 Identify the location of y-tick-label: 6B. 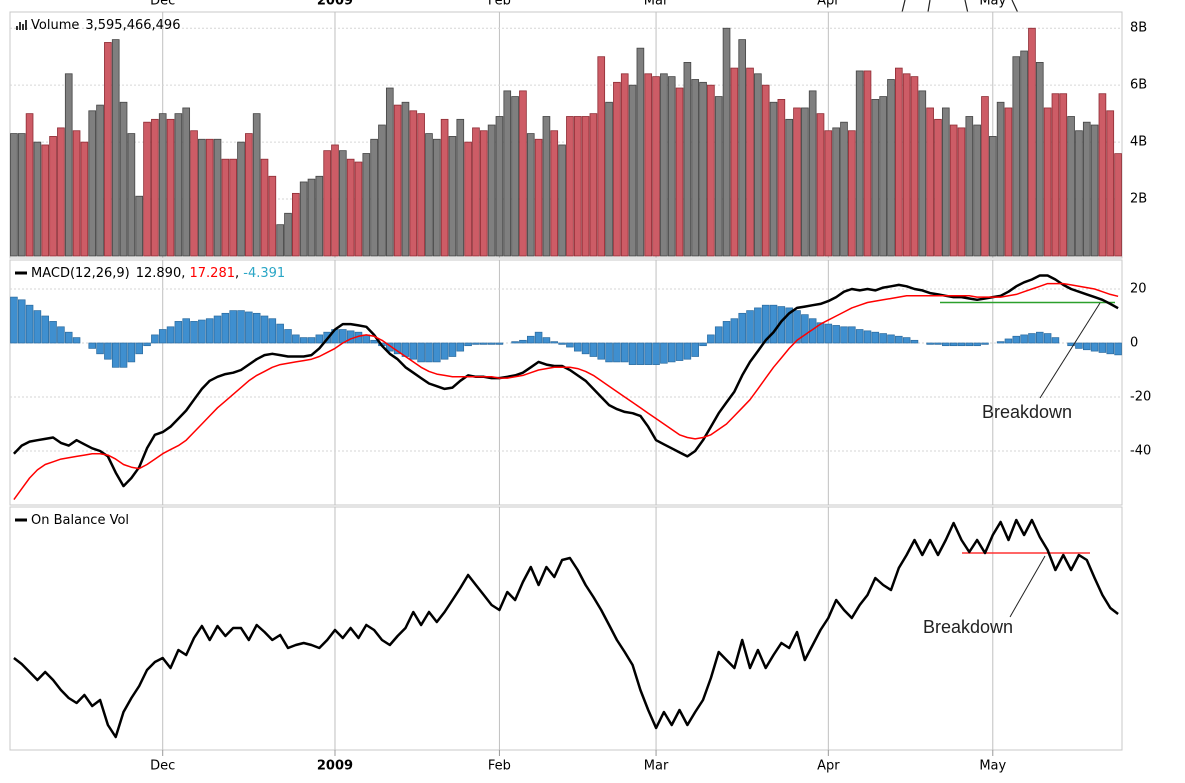
(1138, 85).